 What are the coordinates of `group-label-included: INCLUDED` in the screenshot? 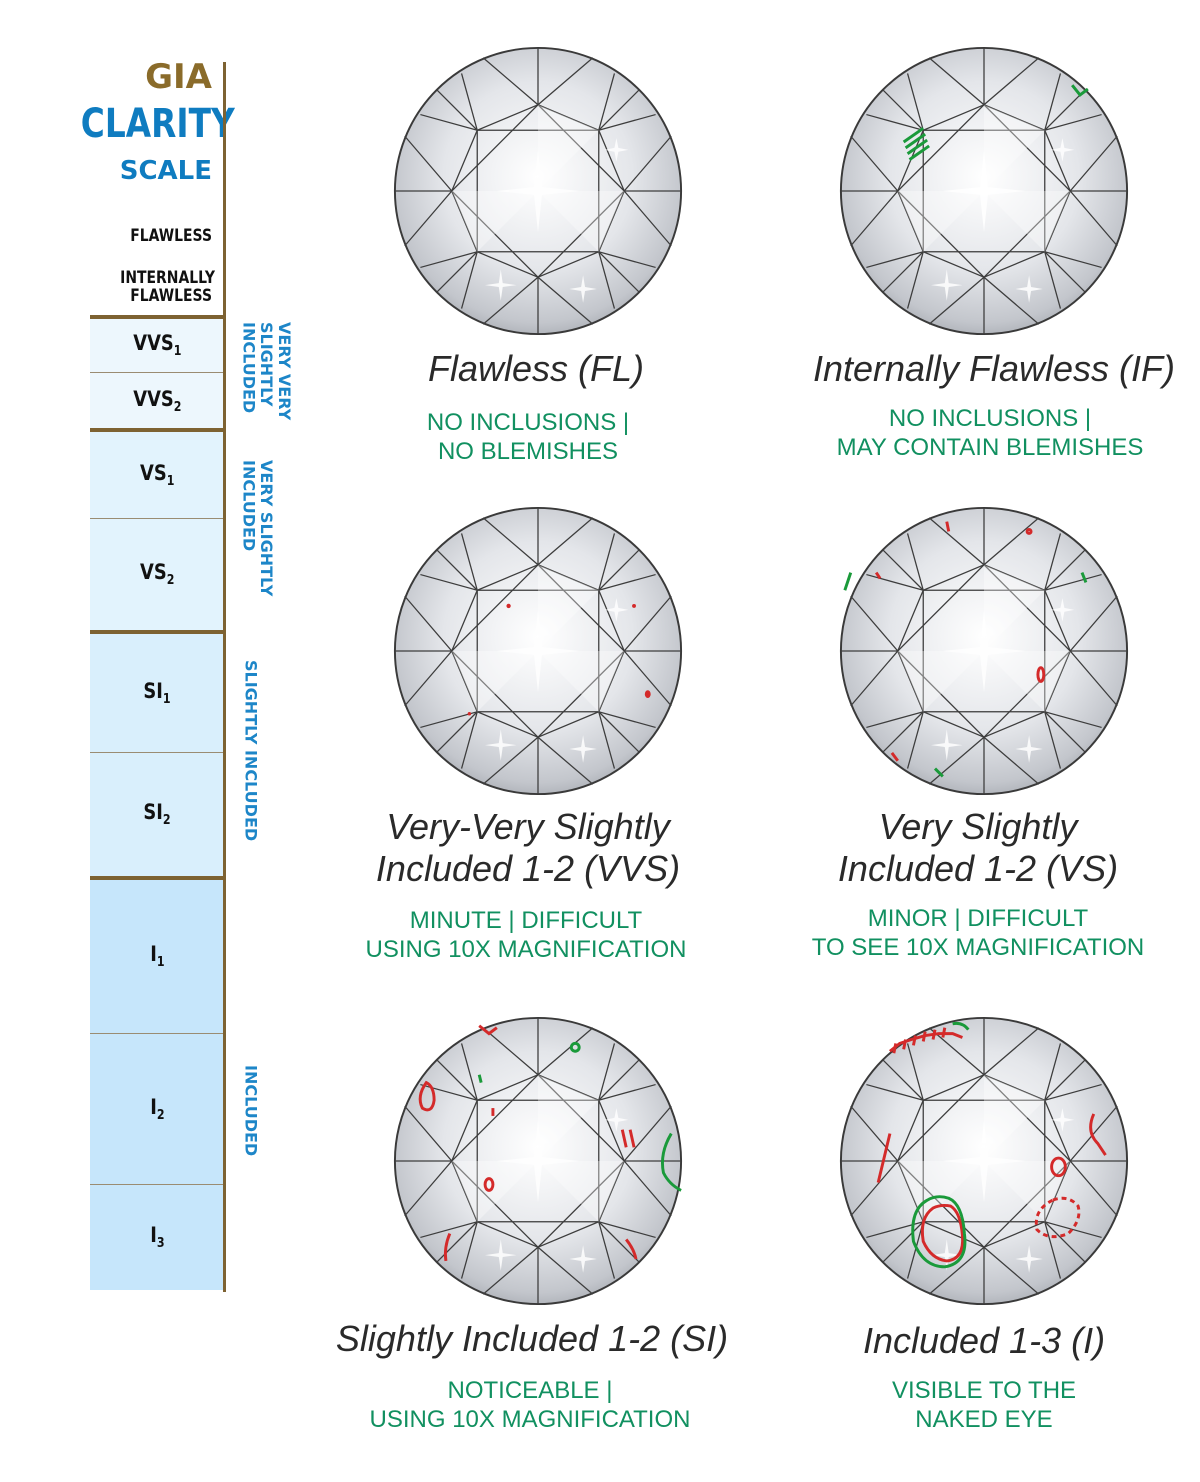 It's located at (251, 1111).